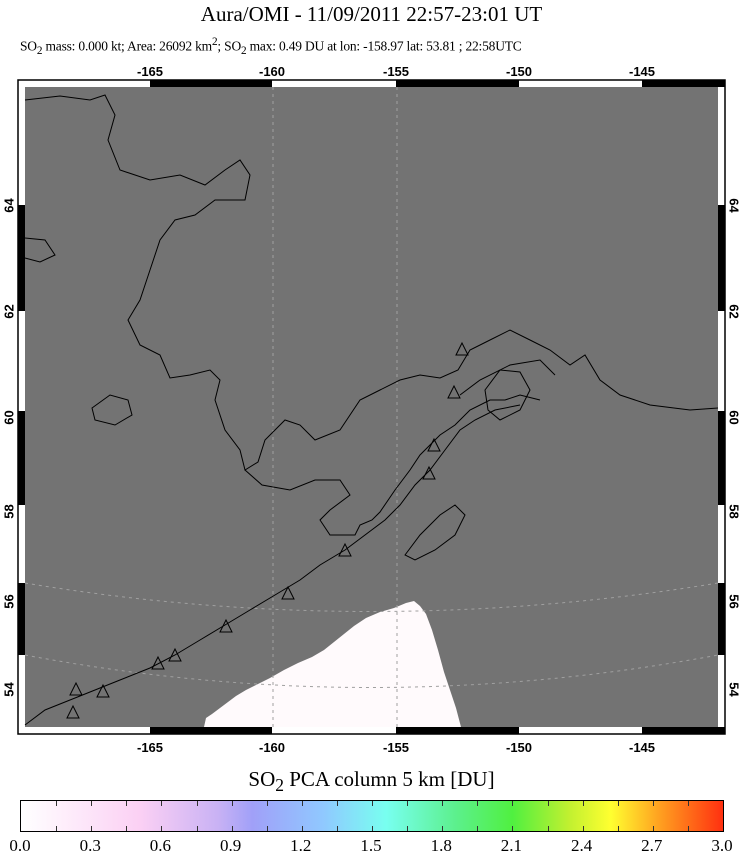  What do you see at coordinates (371, 14) in the screenshot?
I see `map-title: Aura/OMI - 11/09/2011 22:57-23:01 UT` at bounding box center [371, 14].